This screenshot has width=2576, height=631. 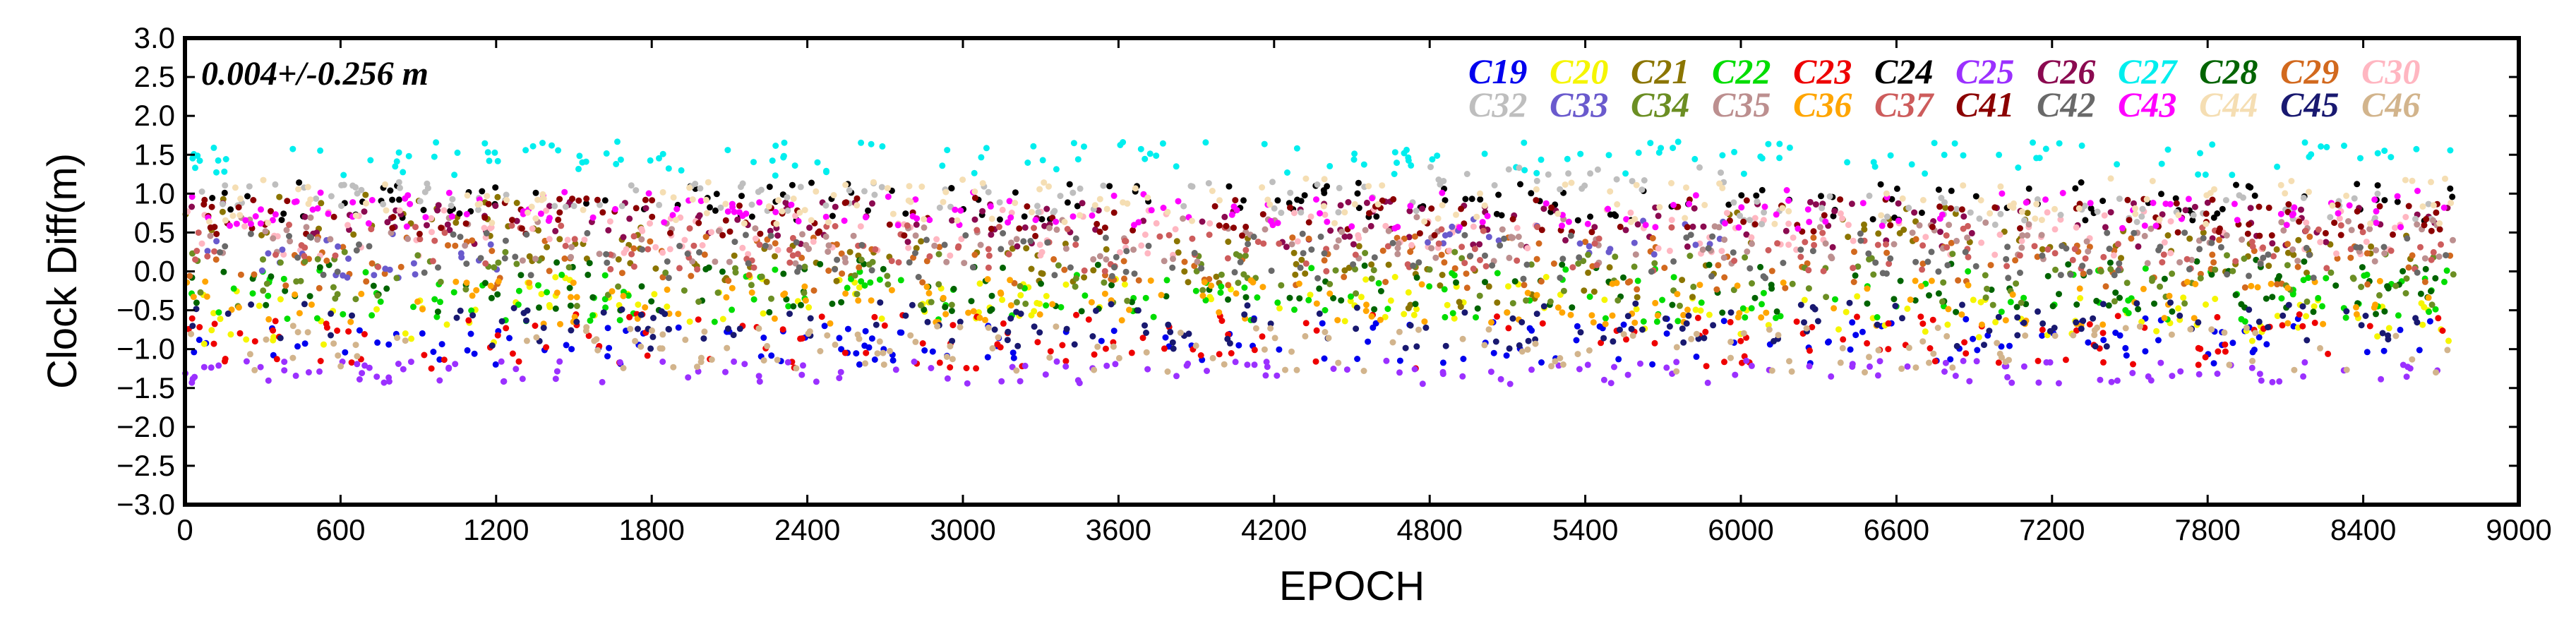 I want to click on legend-item-C24: C24, so click(x=1903, y=71).